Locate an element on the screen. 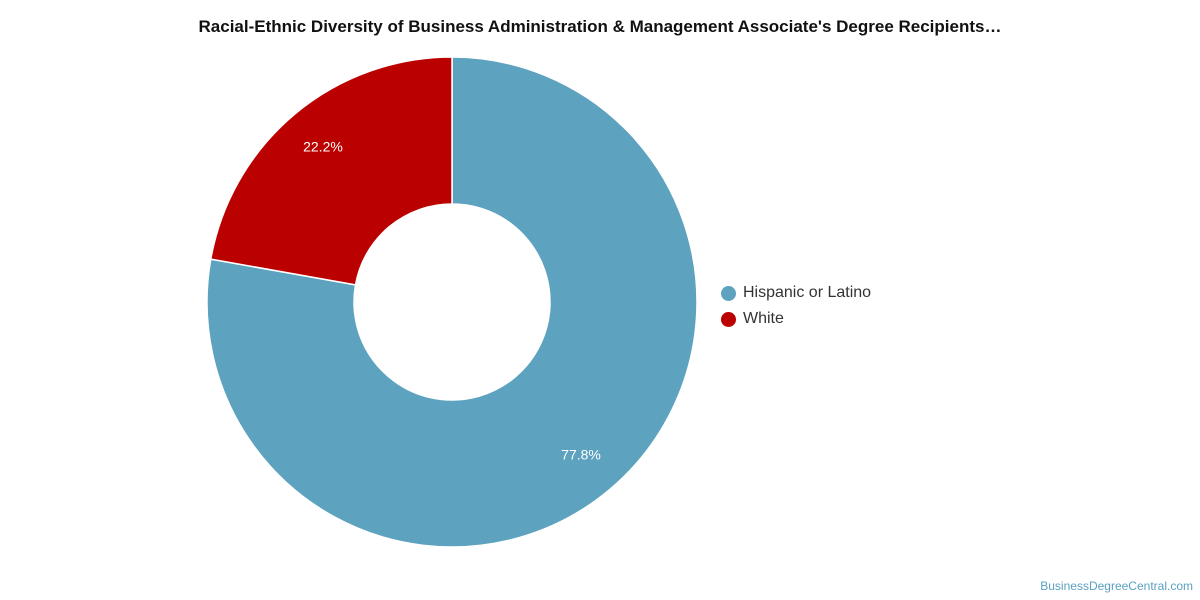 The image size is (1200, 600). legend-label: Hispanic or Latino is located at coordinates (807, 292).